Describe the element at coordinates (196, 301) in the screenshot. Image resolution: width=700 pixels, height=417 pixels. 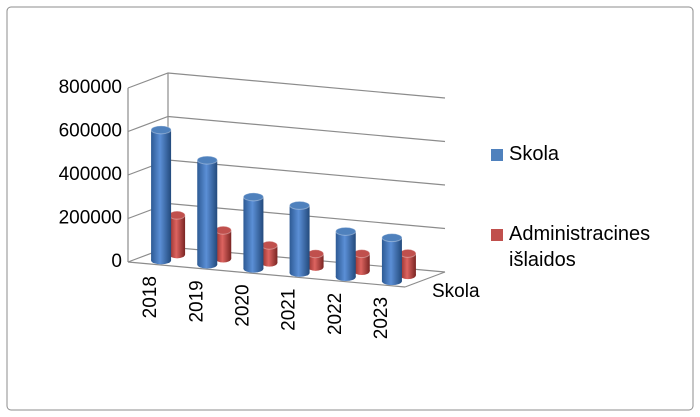
I see `x-tick-label: 2019` at that location.